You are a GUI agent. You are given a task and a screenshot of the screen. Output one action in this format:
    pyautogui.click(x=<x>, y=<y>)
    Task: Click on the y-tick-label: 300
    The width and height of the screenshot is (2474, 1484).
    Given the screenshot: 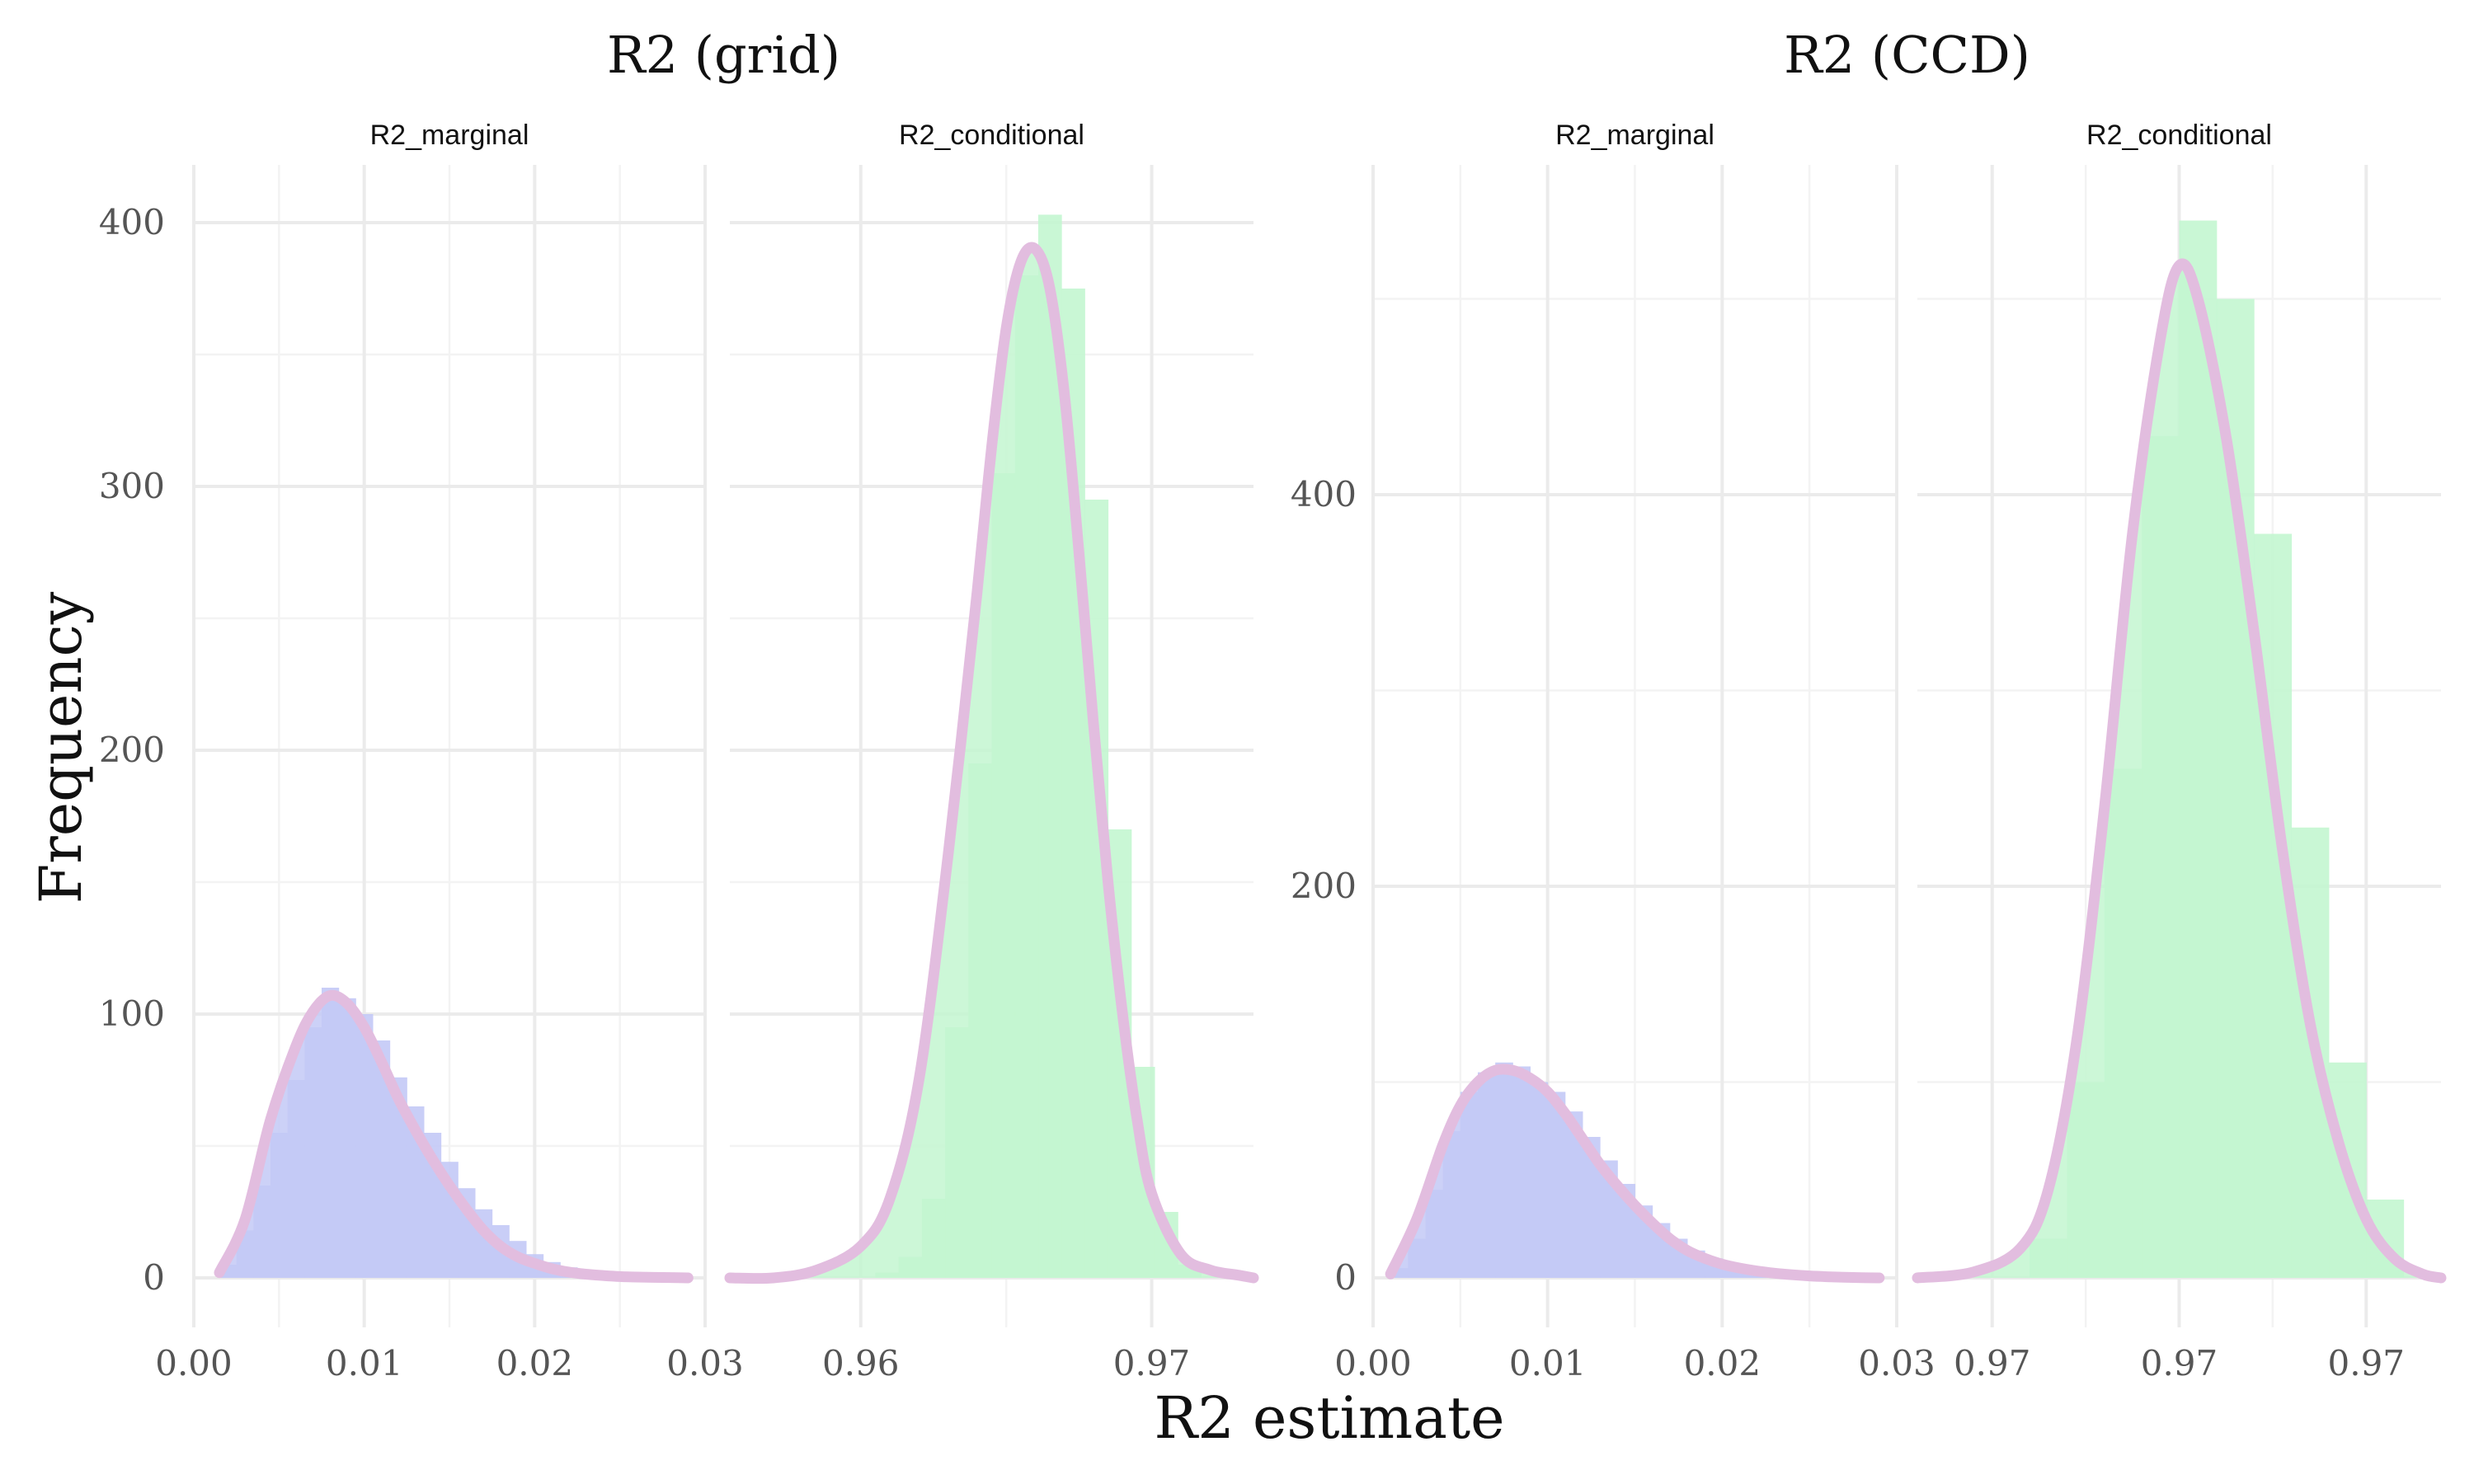 What is the action you would take?
    pyautogui.click(x=132, y=486)
    